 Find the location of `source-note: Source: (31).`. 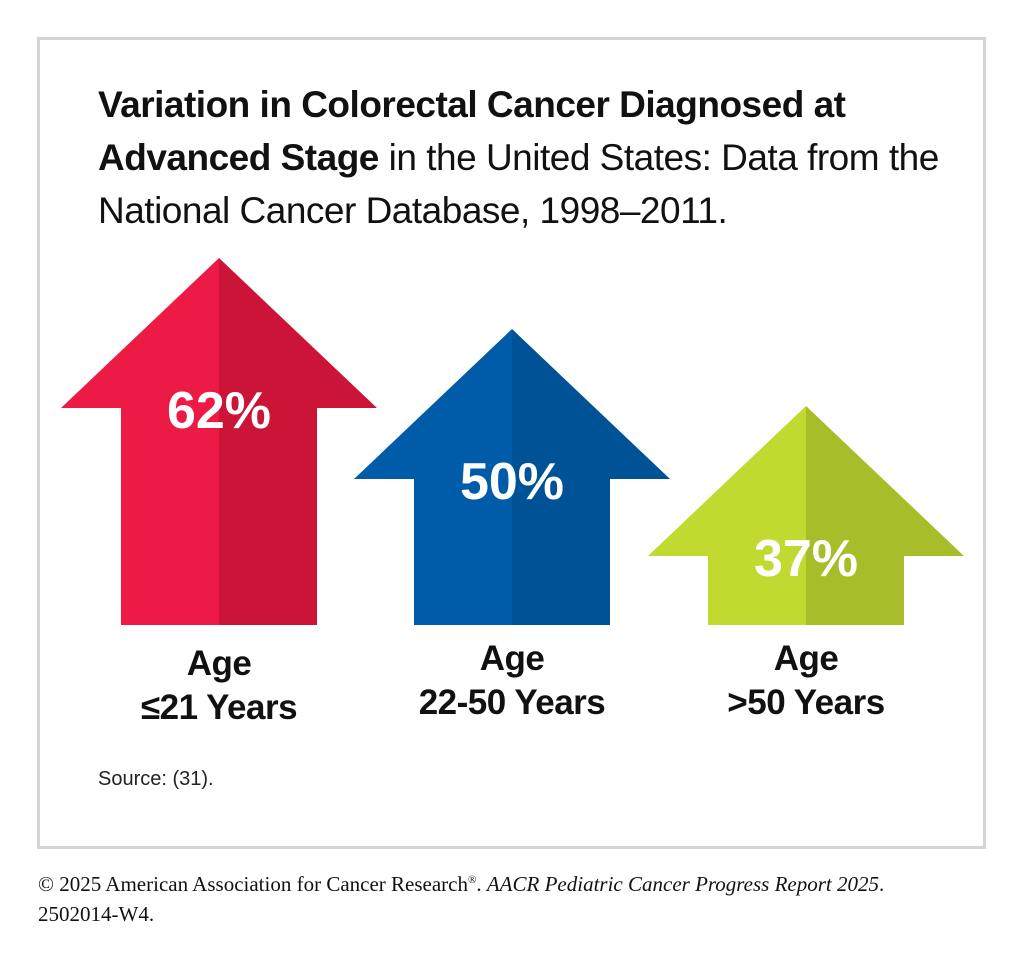

source-note: Source: (31). is located at coordinates (156, 779).